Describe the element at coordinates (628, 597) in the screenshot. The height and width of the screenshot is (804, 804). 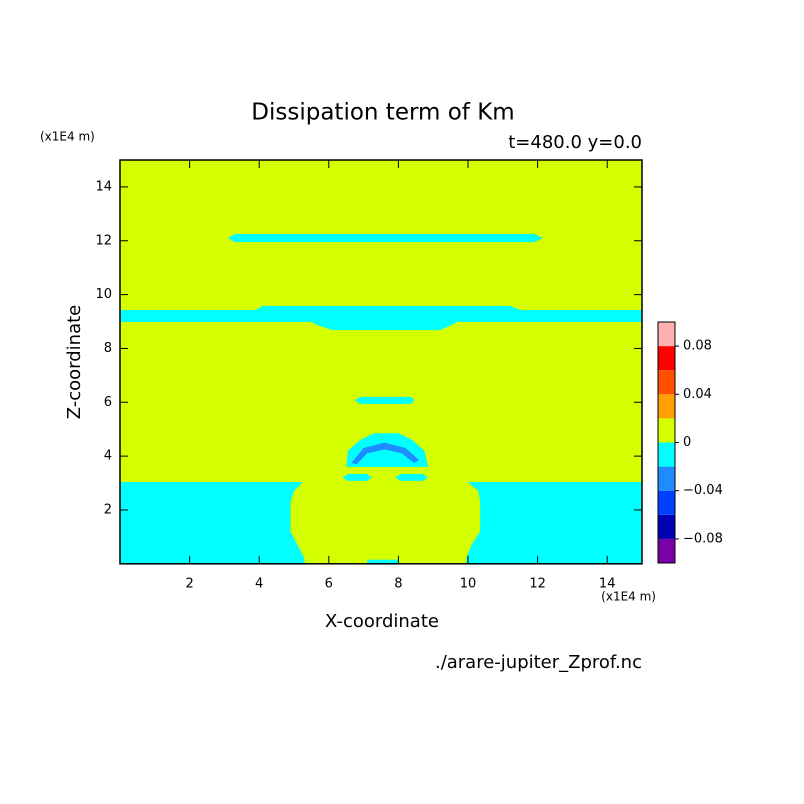
I see `x-unit: (x1E4 m)` at that location.